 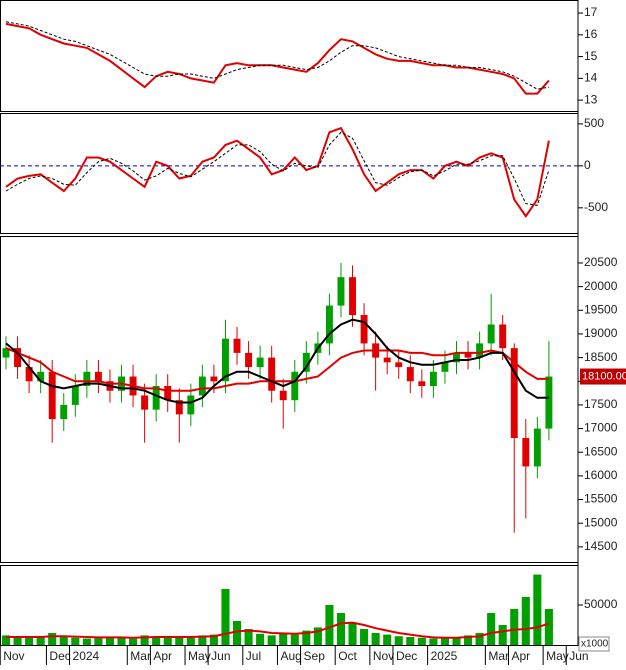 I want to click on x-tick-label: Sep, so click(x=315, y=656).